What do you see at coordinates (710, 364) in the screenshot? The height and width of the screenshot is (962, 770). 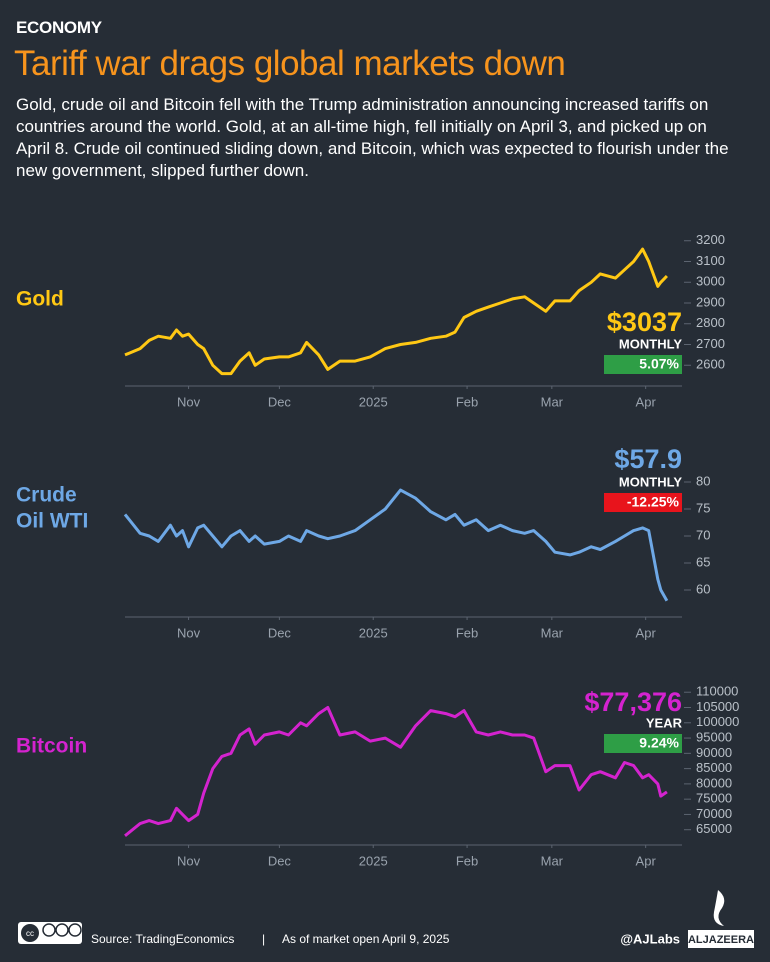 I see `y-tick-label: 2600` at bounding box center [710, 364].